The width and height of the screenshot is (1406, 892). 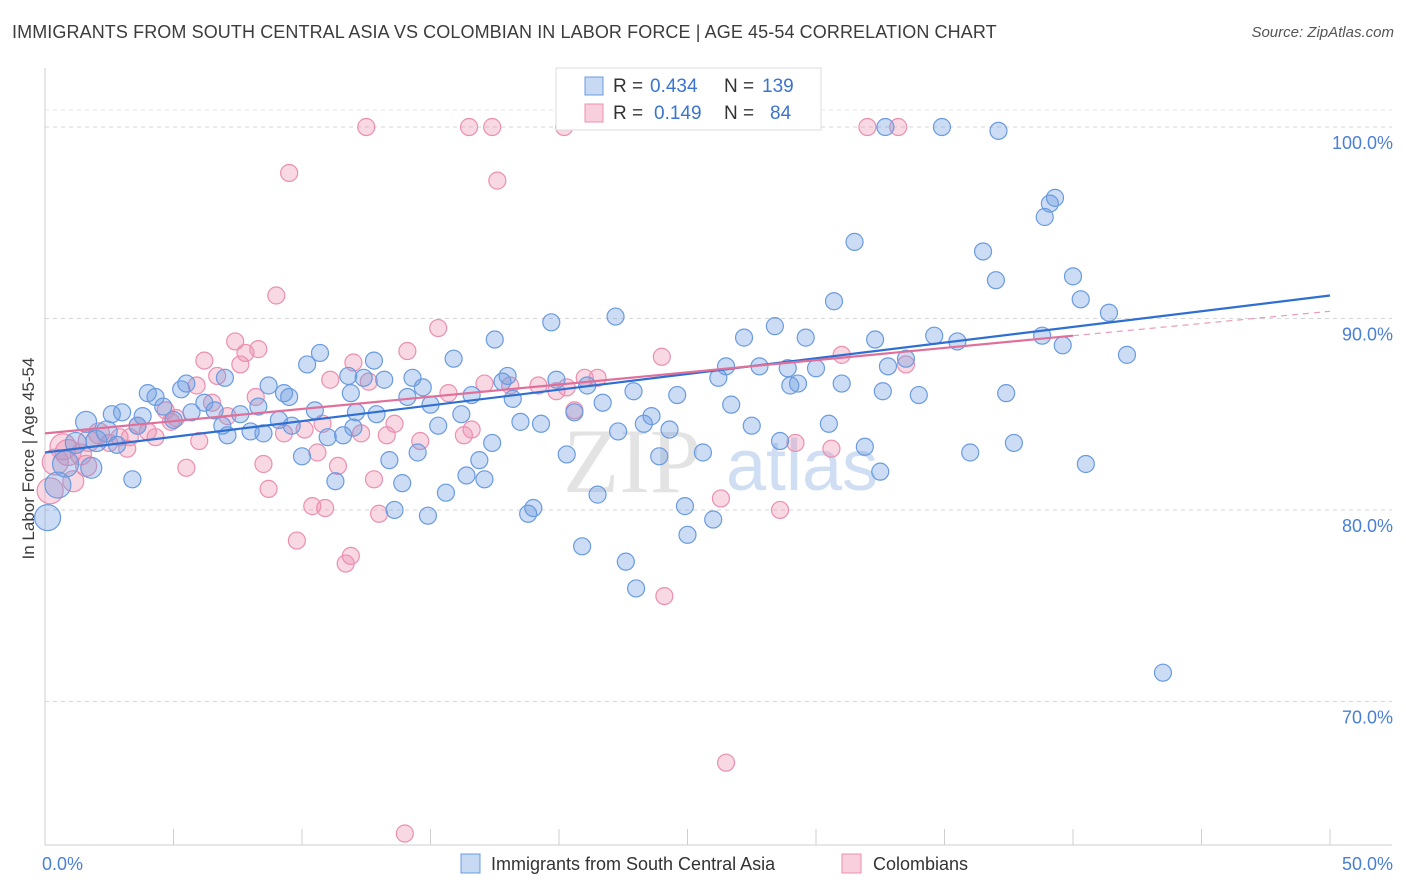 I want to click on y-tick-label: 80.0%, so click(x=1367, y=526).